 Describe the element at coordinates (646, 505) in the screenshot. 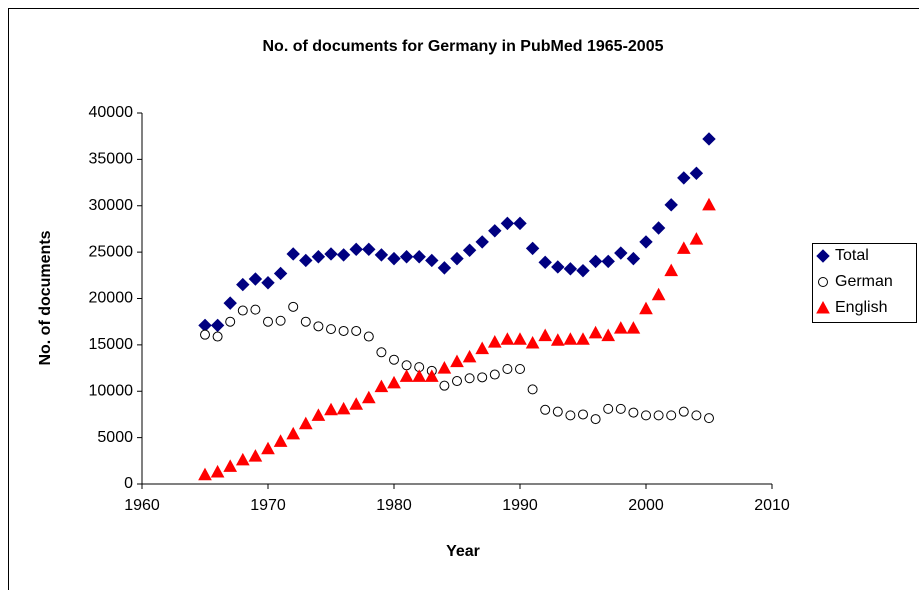

I see `x-tick-label: 2000` at that location.